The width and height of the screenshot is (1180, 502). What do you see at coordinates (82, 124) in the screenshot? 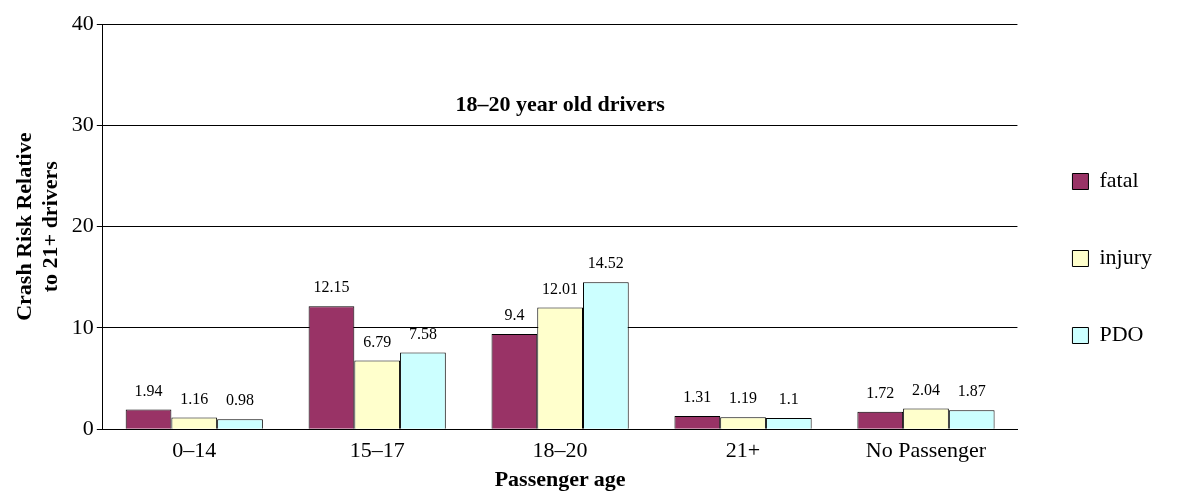
I see `y-tick-label: 30` at bounding box center [82, 124].